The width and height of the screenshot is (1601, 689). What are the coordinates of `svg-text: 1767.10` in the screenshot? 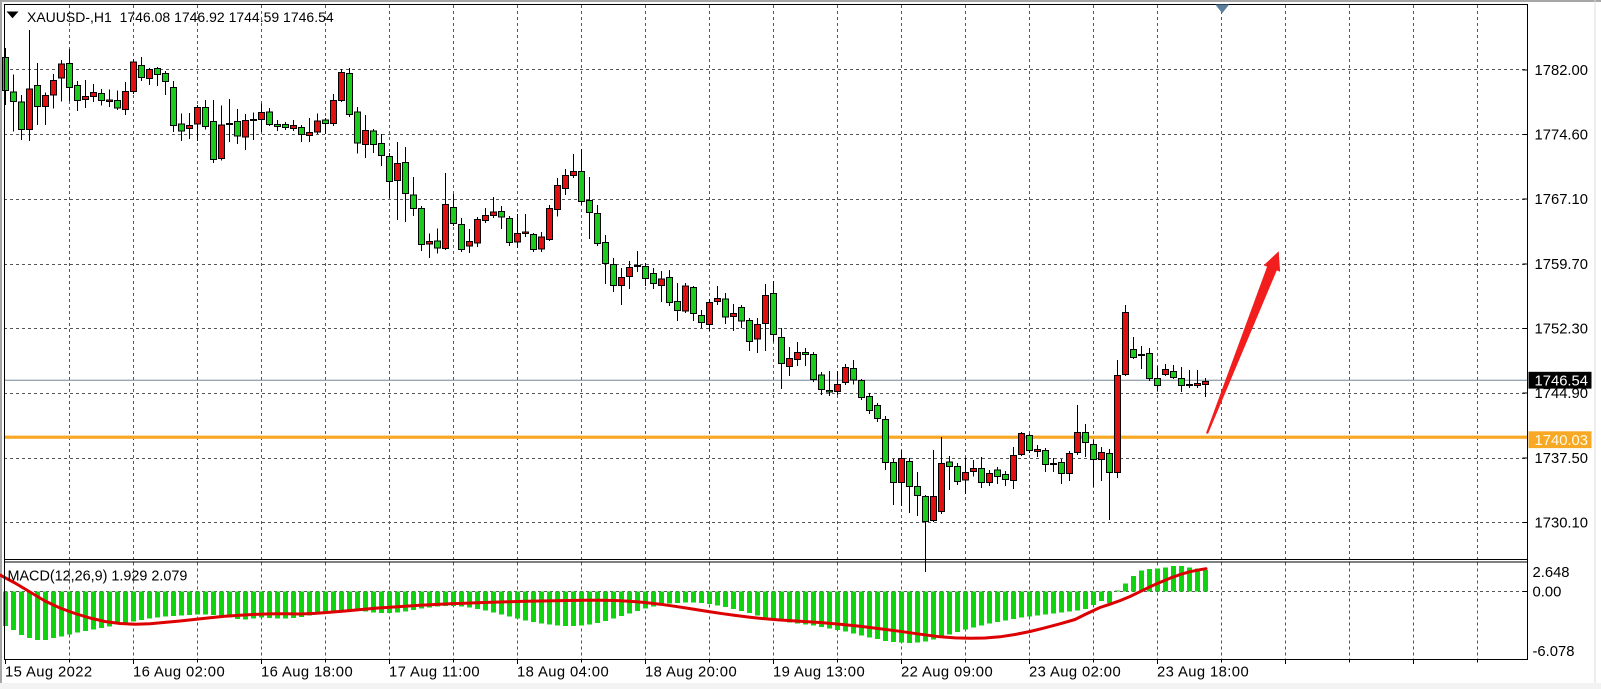 It's located at (1562, 200).